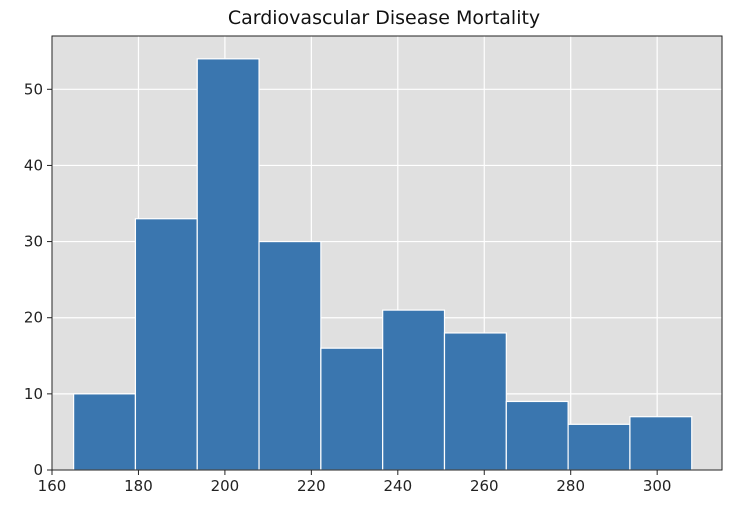 The width and height of the screenshot is (740, 516). I want to click on x-tick-label: 240, so click(397, 486).